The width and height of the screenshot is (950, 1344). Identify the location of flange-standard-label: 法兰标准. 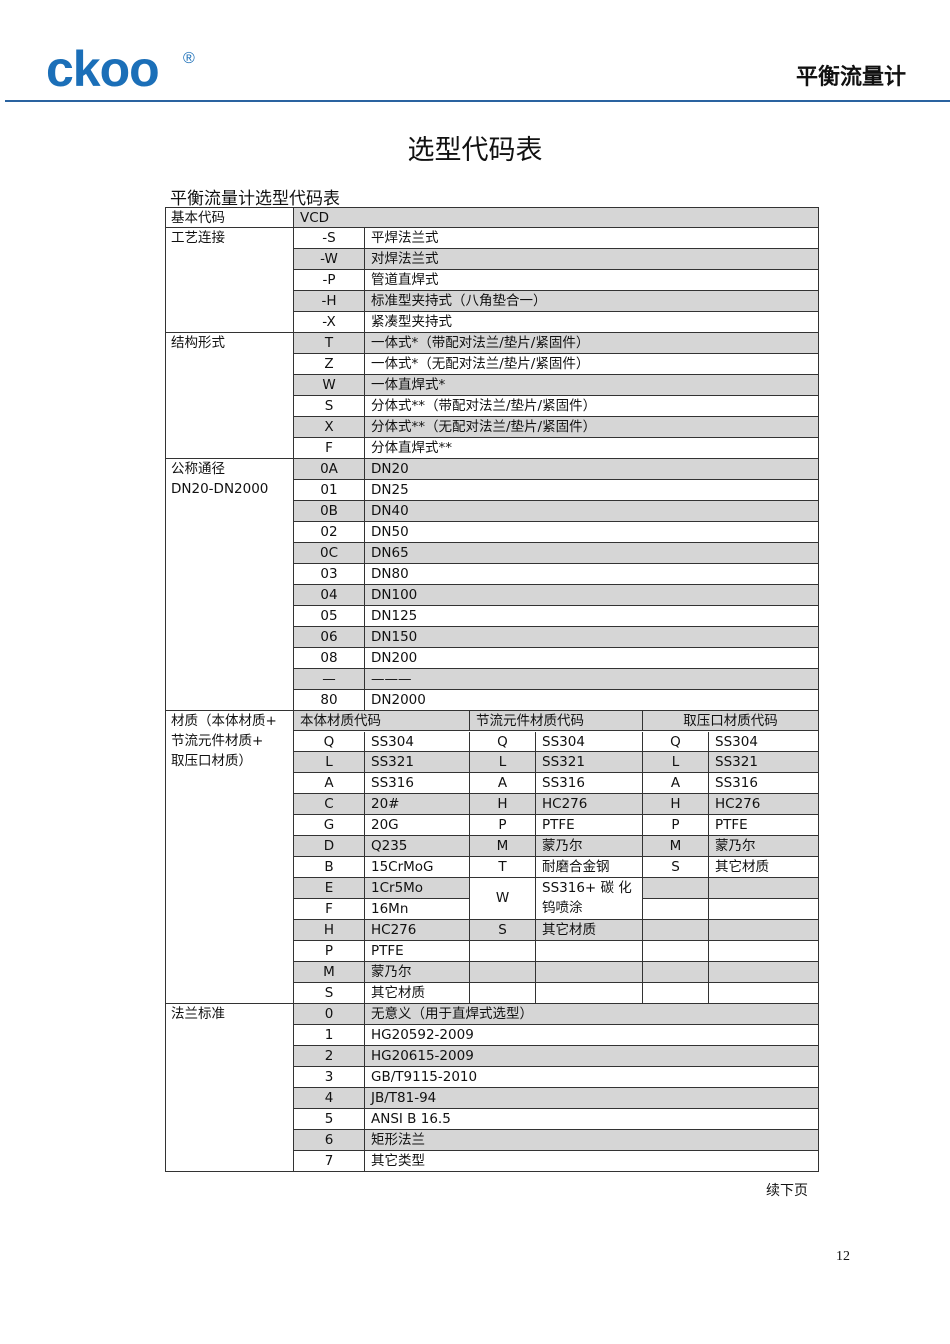
(229, 1087).